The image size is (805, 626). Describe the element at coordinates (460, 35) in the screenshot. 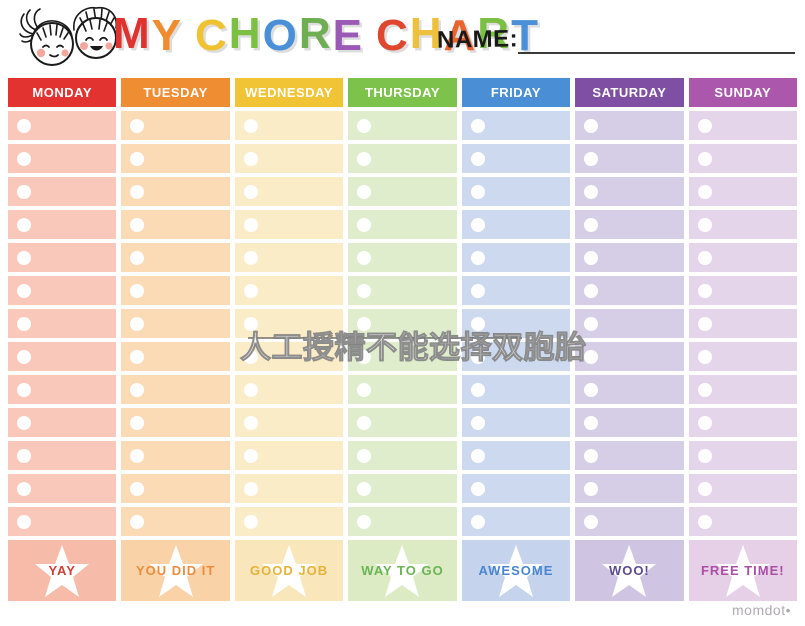

I see `title-letter: A` at that location.